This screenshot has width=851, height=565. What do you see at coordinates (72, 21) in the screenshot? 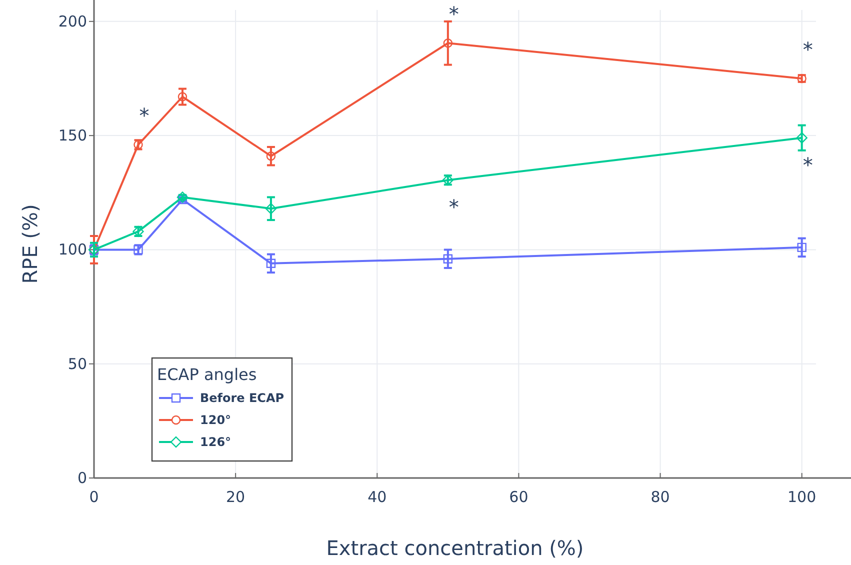
I see `y-tick-label: 200` at bounding box center [72, 21].